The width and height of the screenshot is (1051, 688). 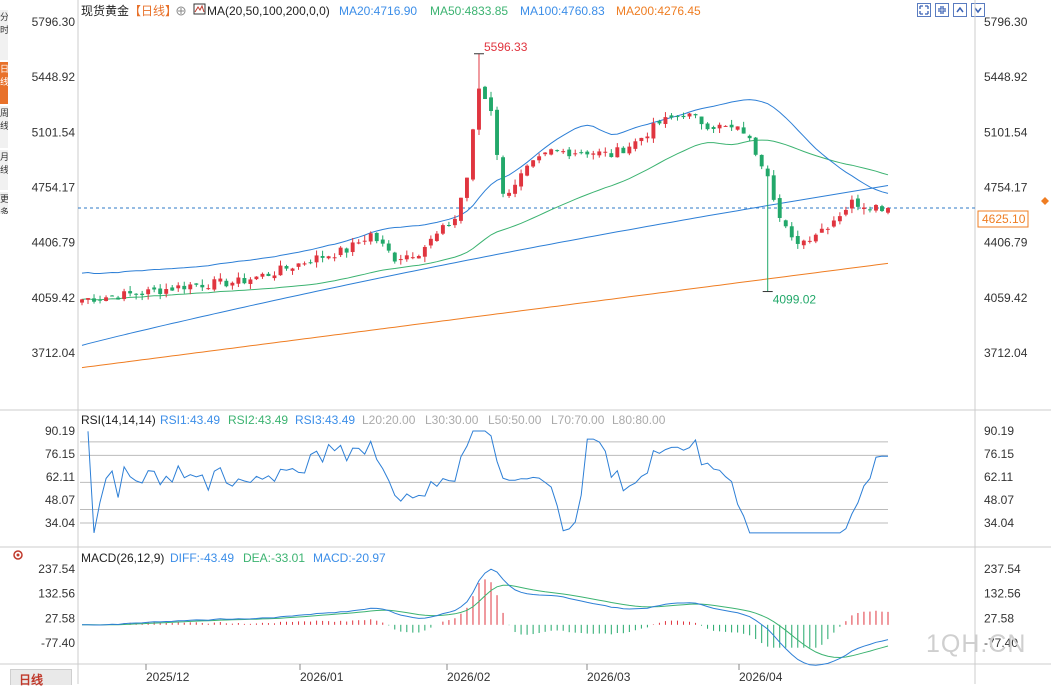 I want to click on l20-value: L20:20.00, so click(x=389, y=420).